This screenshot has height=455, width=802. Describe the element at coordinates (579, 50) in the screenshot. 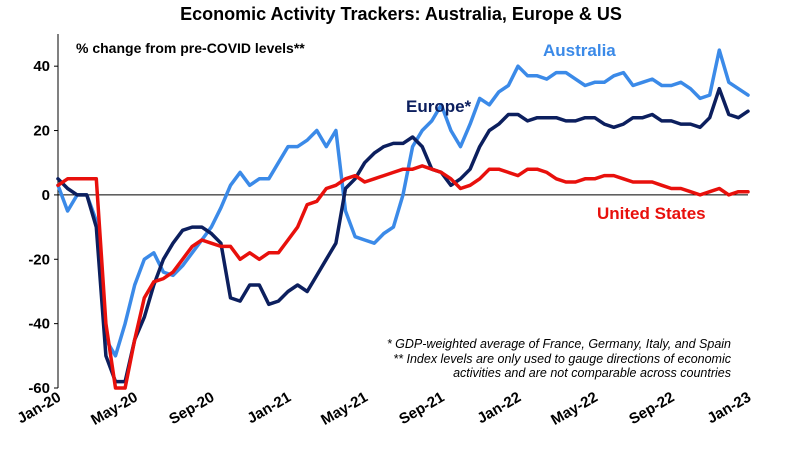

I see `legend-label-australia: Australia` at that location.